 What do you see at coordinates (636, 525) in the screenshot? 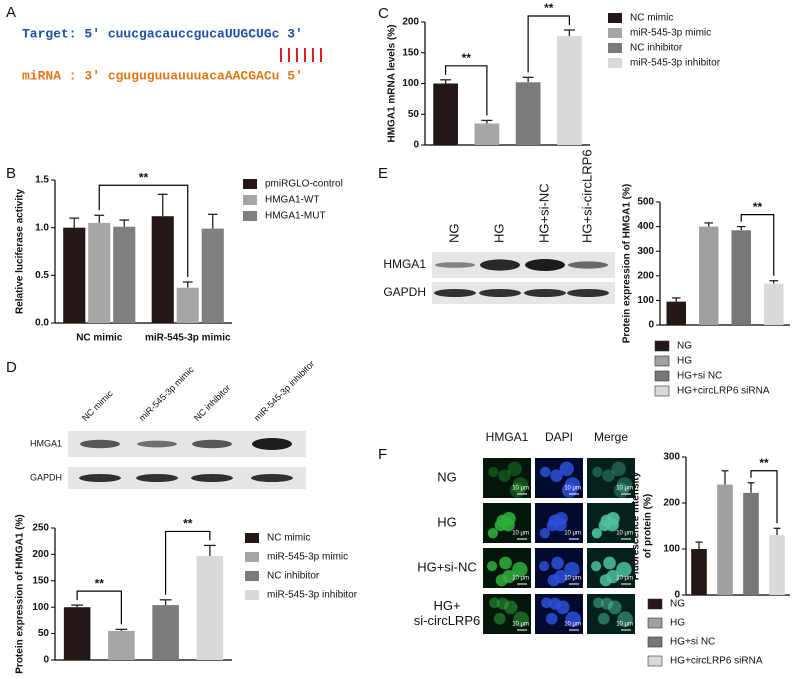
I see `y-axis-label: Fluorescence intensity` at bounding box center [636, 525].